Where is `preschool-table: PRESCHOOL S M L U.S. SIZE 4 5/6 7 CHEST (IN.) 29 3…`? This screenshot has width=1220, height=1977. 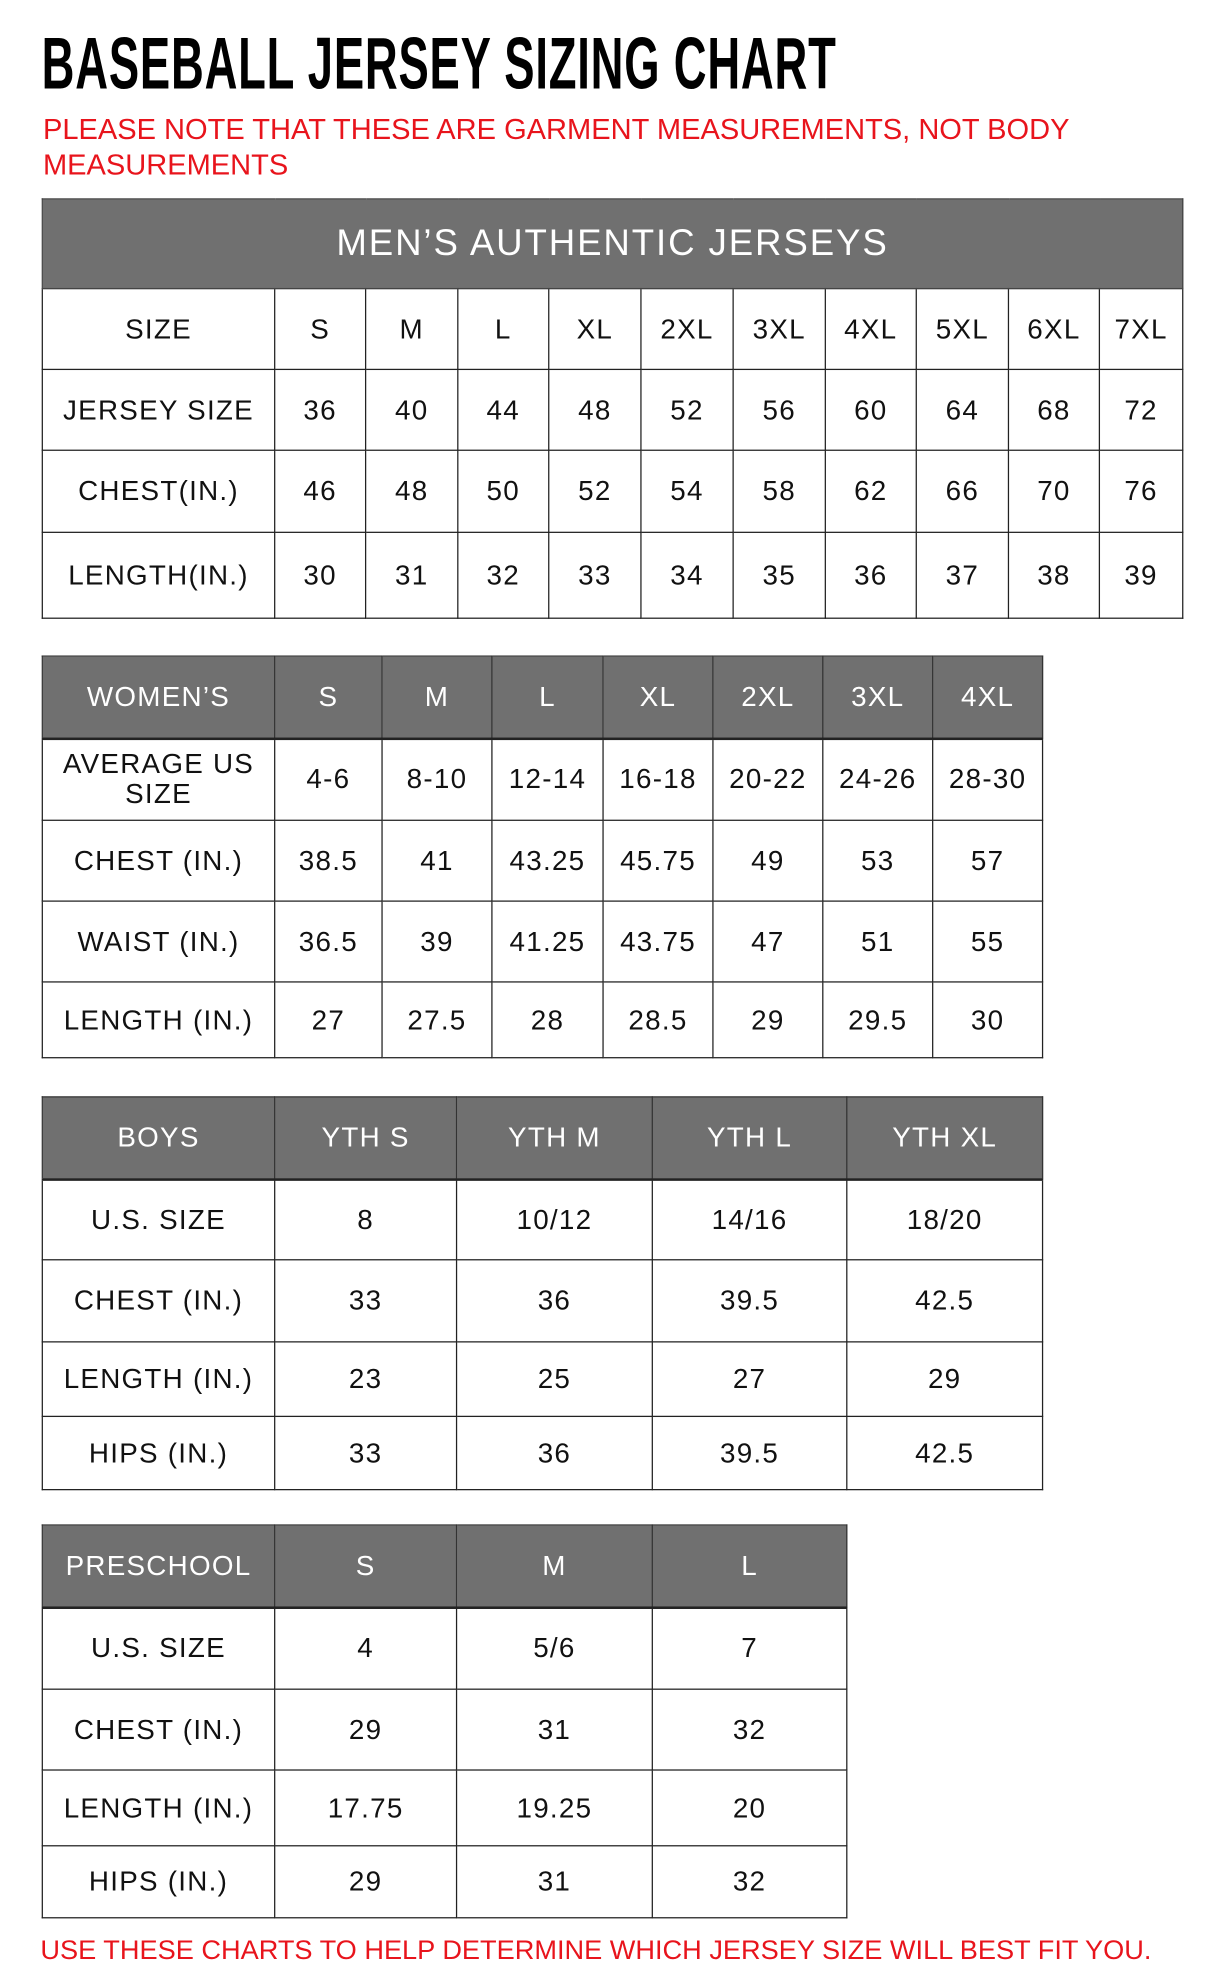 preschool-table: PRESCHOOL S M L U.S. SIZE 4 5/6 7 CHEST (IN.) 29 3… is located at coordinates (444, 1721).